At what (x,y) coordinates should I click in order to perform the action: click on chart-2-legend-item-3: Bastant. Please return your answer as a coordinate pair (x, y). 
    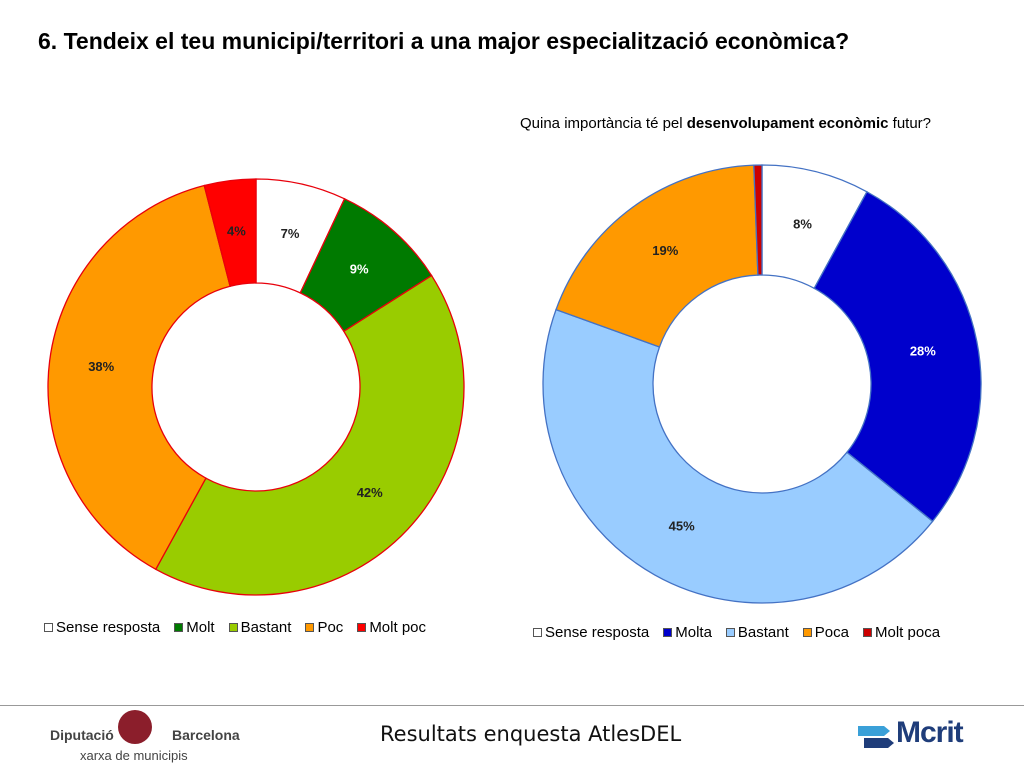
    Looking at the image, I should click on (757, 632).